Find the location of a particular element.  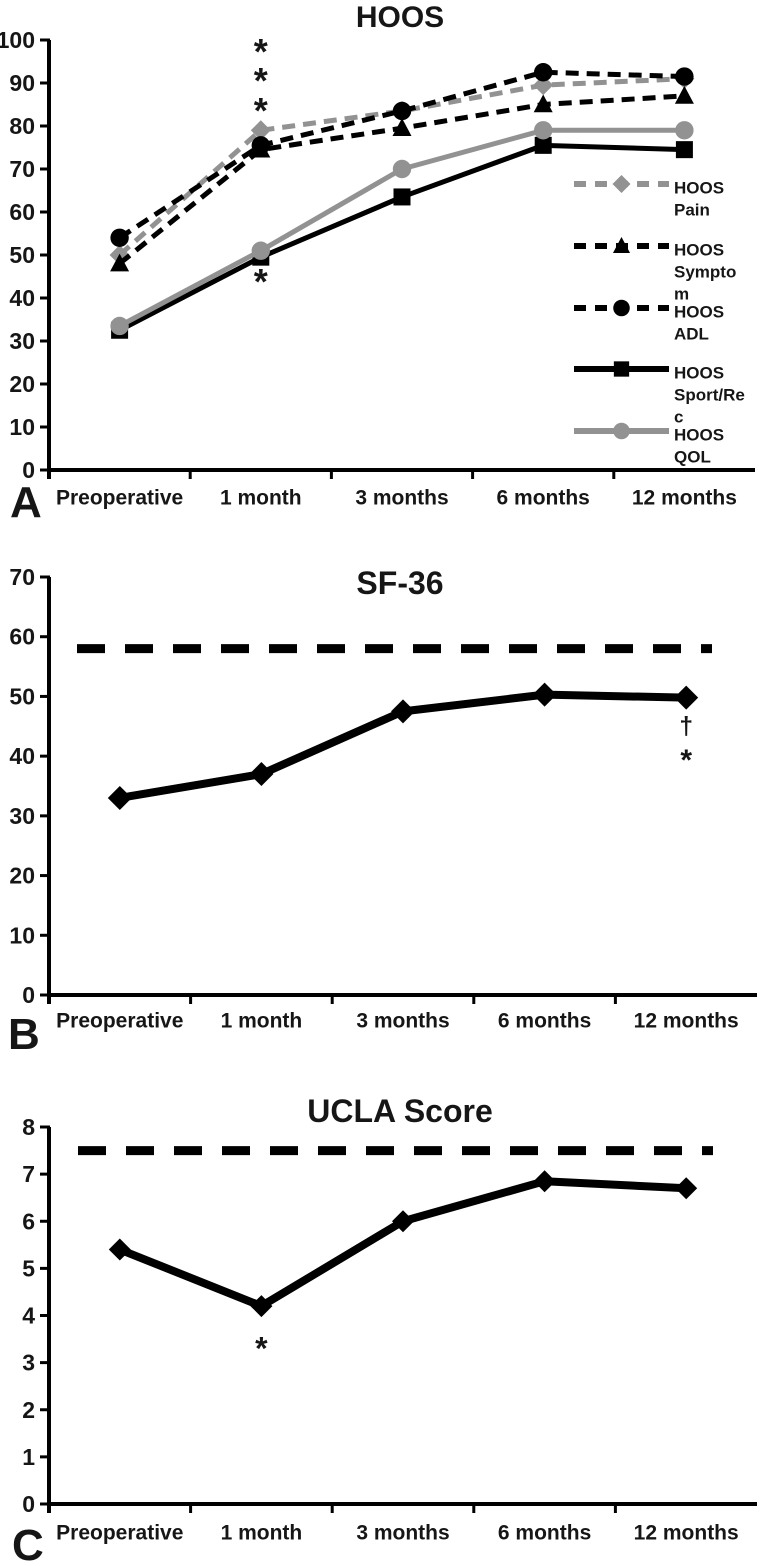

panel-label-B: B is located at coordinates (24, 1034).